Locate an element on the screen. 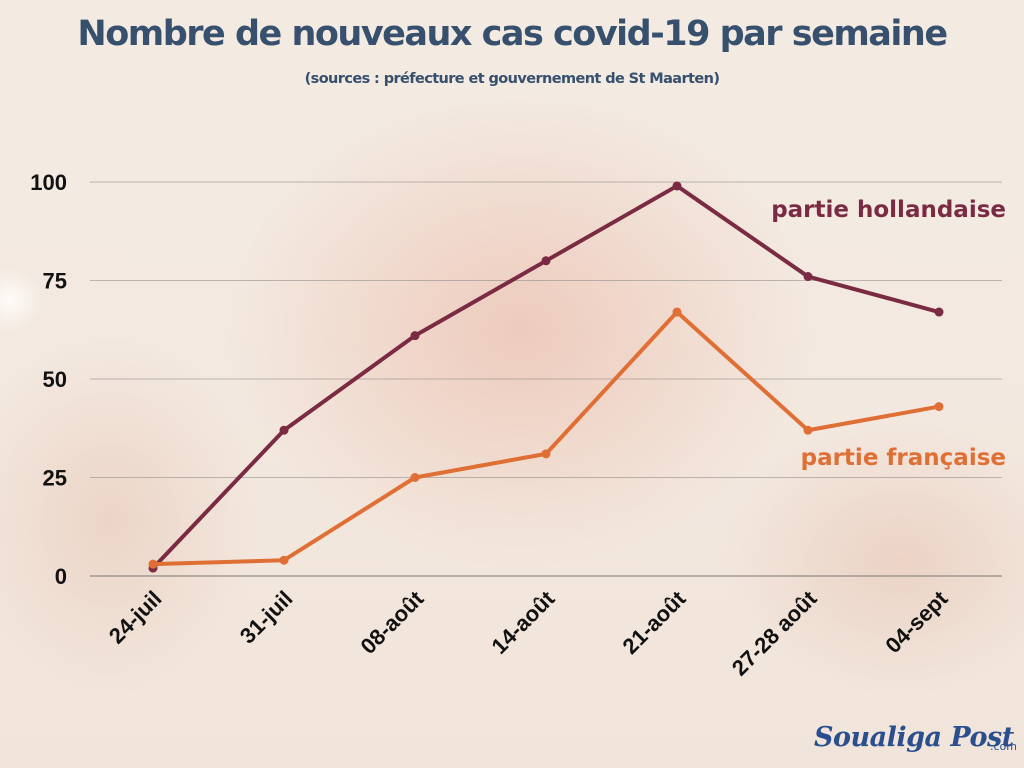 The image size is (1024, 768). y-tick-label: 100 is located at coordinates (48, 182).